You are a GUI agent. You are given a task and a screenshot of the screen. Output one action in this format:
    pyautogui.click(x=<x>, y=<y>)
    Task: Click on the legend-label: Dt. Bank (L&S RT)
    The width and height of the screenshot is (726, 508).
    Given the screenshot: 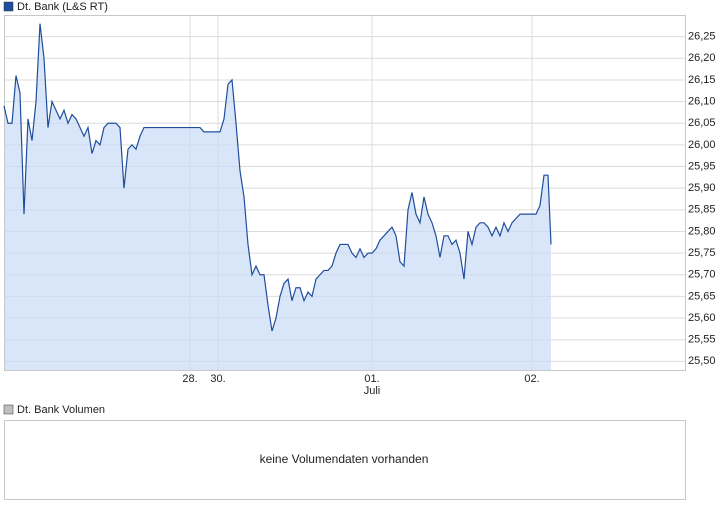 What is the action you would take?
    pyautogui.click(x=62, y=7)
    